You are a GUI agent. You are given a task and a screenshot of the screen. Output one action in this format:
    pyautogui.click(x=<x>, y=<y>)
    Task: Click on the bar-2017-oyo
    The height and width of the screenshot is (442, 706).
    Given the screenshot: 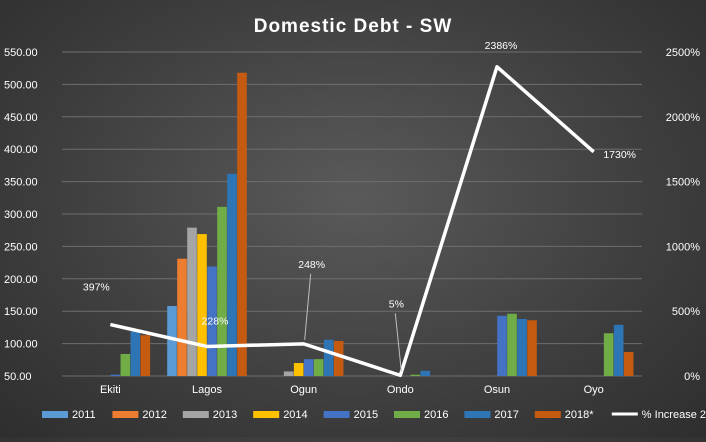 What is the action you would take?
    pyautogui.click(x=618, y=350)
    